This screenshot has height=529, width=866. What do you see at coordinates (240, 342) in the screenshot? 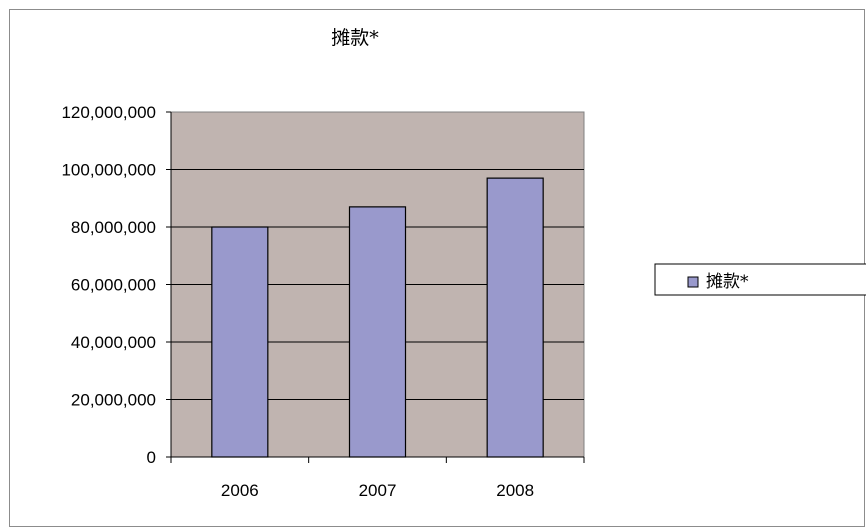
I see `bar-2006` at bounding box center [240, 342].